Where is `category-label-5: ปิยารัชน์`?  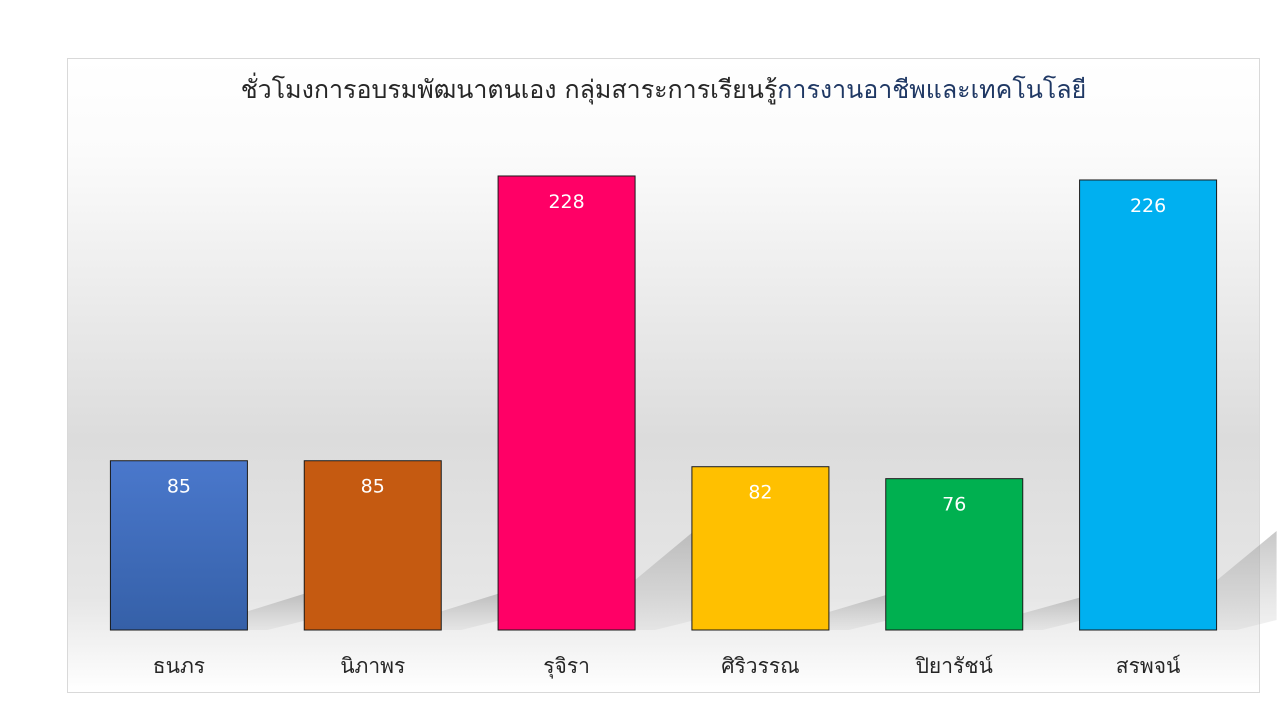
category-label-5: ปิยารัชน์ is located at coordinates (954, 666).